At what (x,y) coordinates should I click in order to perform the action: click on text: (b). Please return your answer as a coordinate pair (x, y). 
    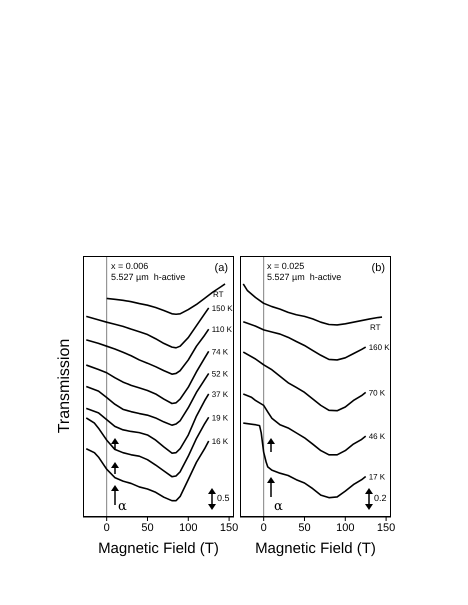
    Looking at the image, I should click on (378, 268).